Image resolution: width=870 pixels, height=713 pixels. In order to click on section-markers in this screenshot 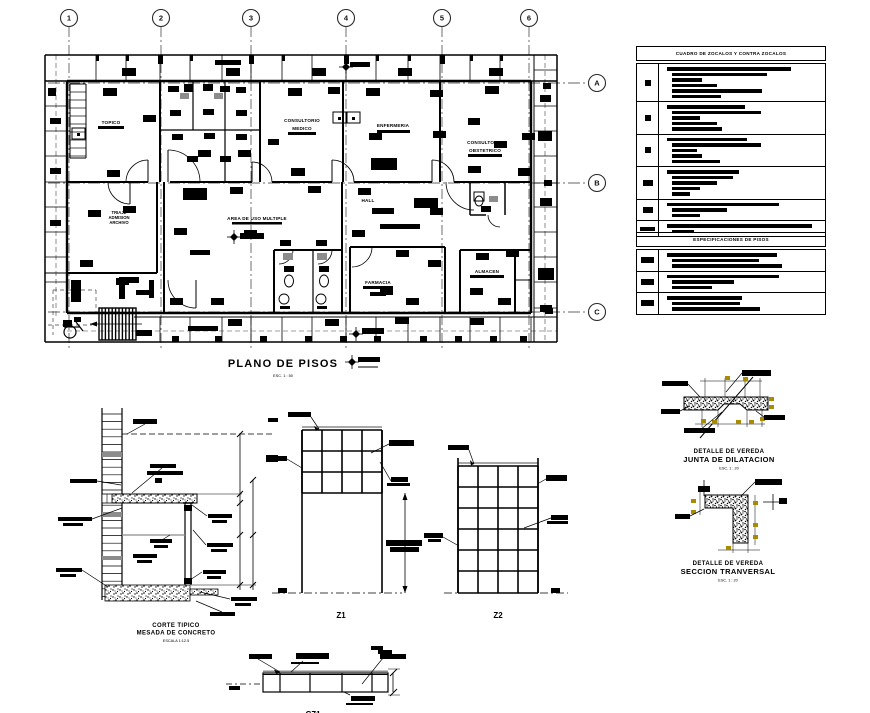, I will do `click(303, 214)`.